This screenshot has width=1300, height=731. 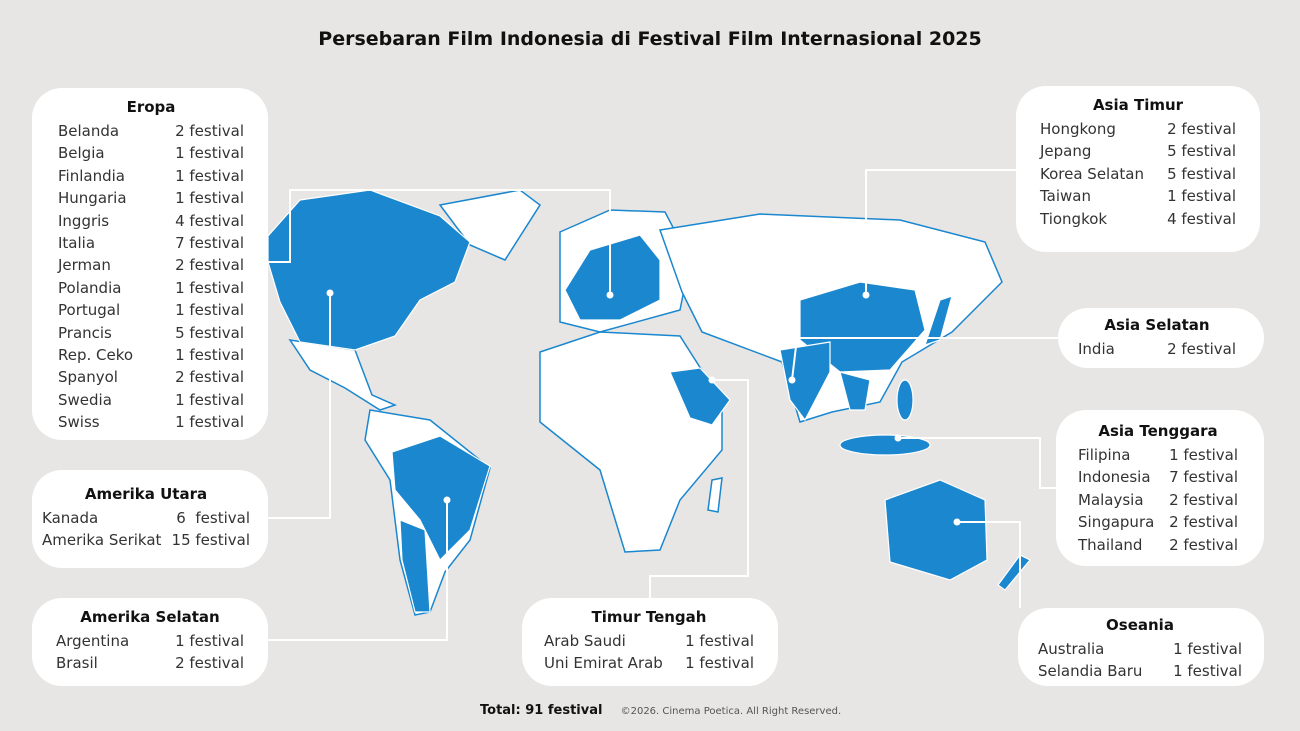 I want to click on country-row: Filipina 1 festival, so click(x=1158, y=455).